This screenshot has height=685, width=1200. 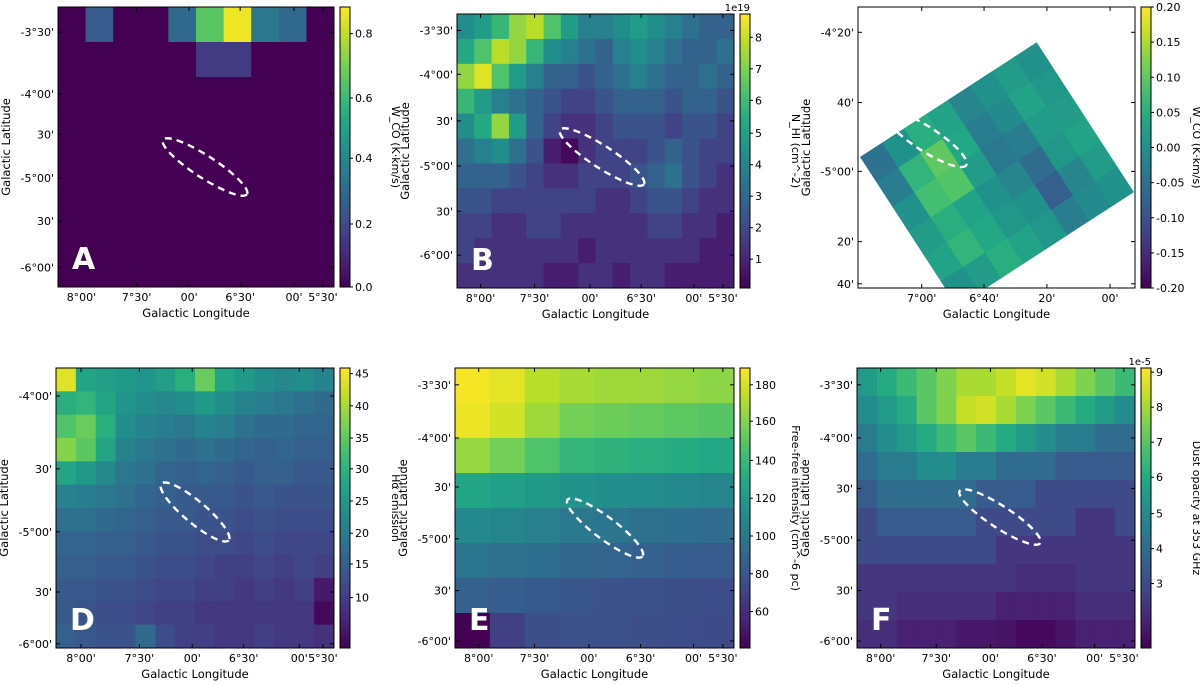 What do you see at coordinates (997, 165) in the screenshot?
I see `rotated-footprint` at bounding box center [997, 165].